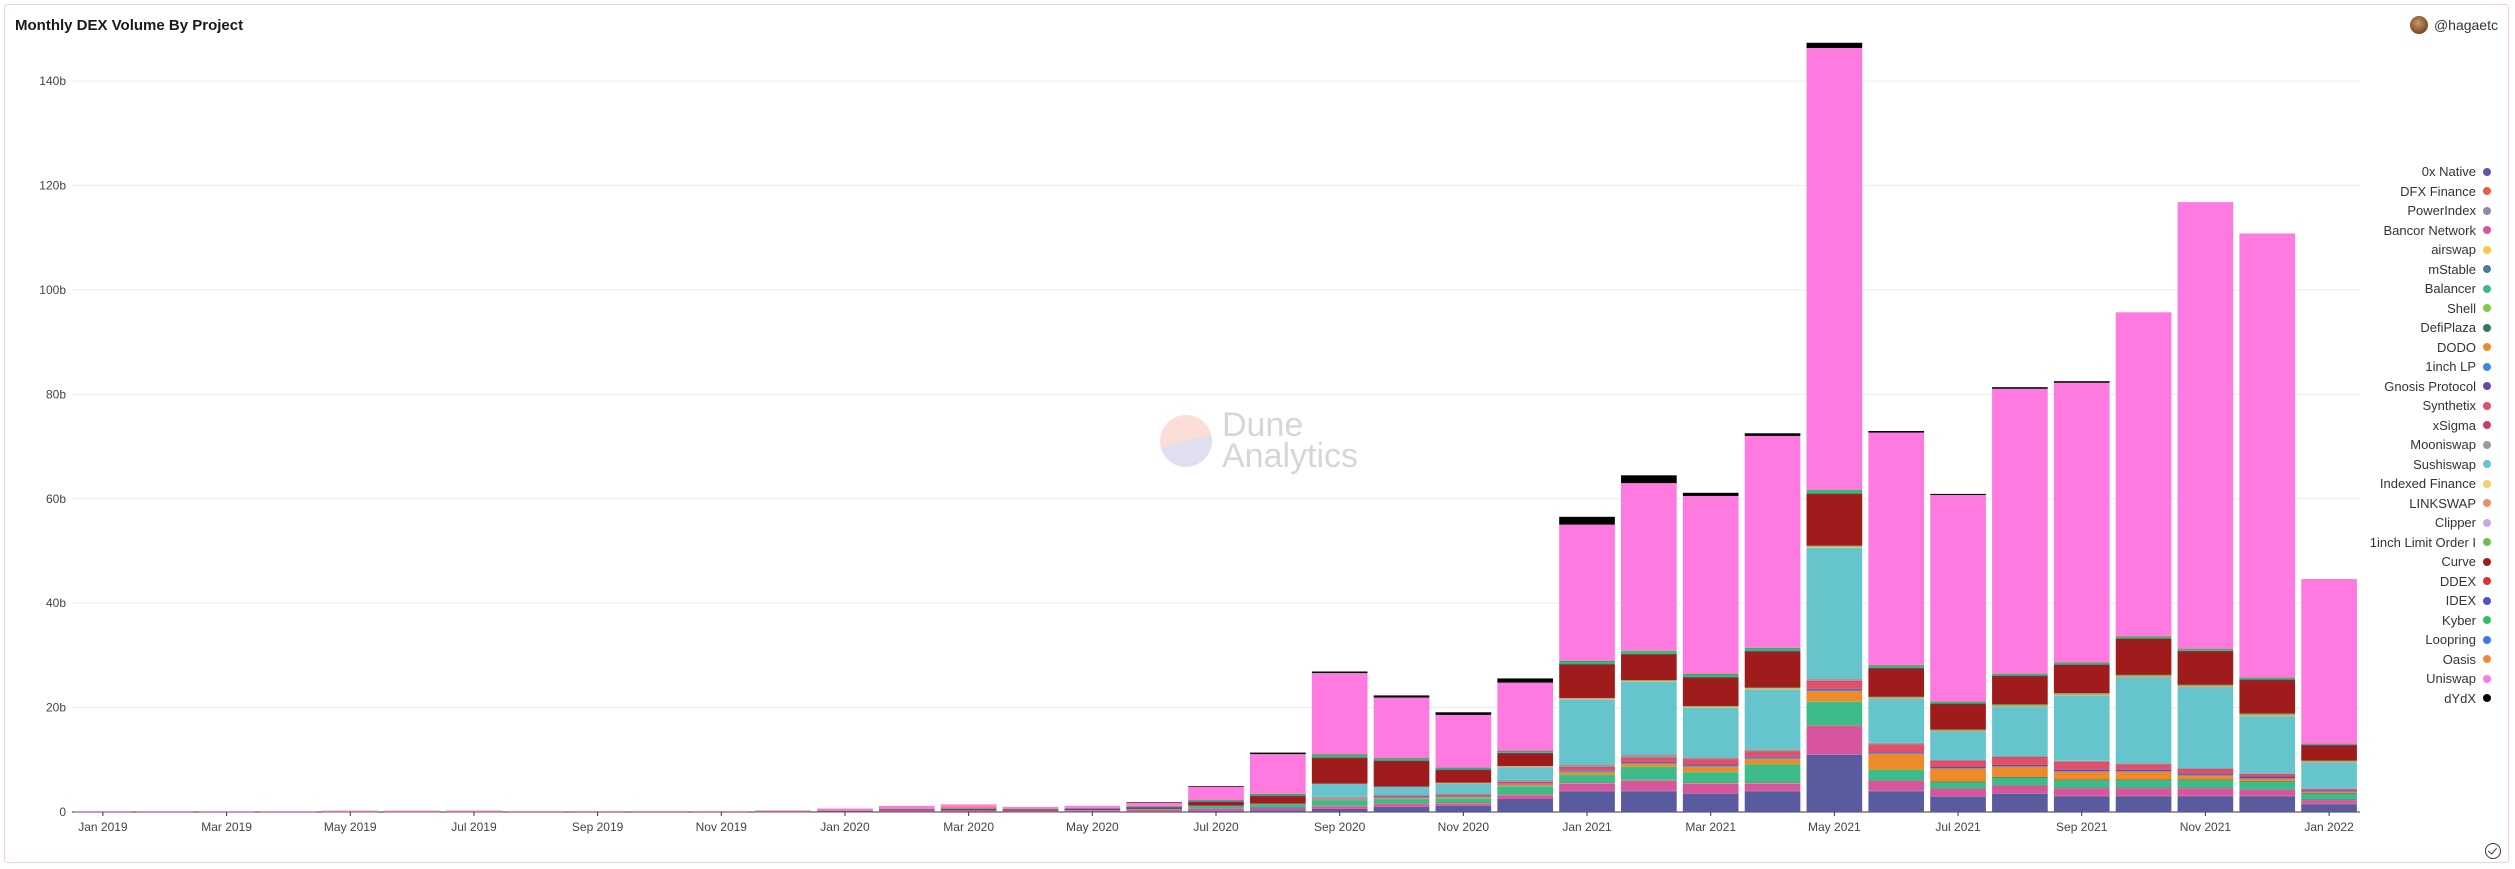  I want to click on legend-item: Mooniswap, so click(2396, 445).